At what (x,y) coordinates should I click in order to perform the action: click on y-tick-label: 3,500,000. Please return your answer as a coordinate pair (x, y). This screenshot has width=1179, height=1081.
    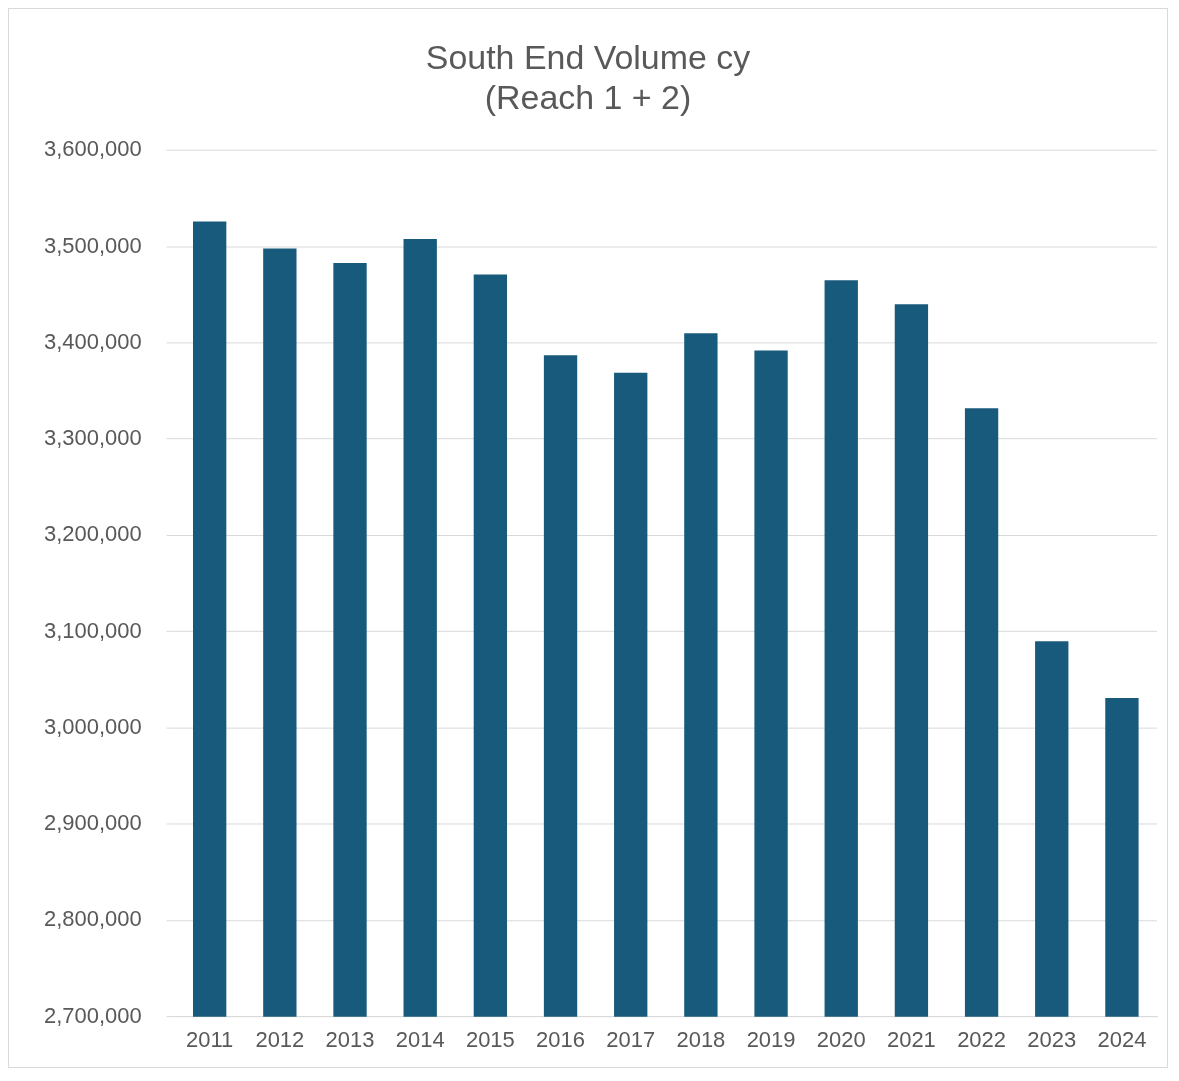
    Looking at the image, I should click on (92, 245).